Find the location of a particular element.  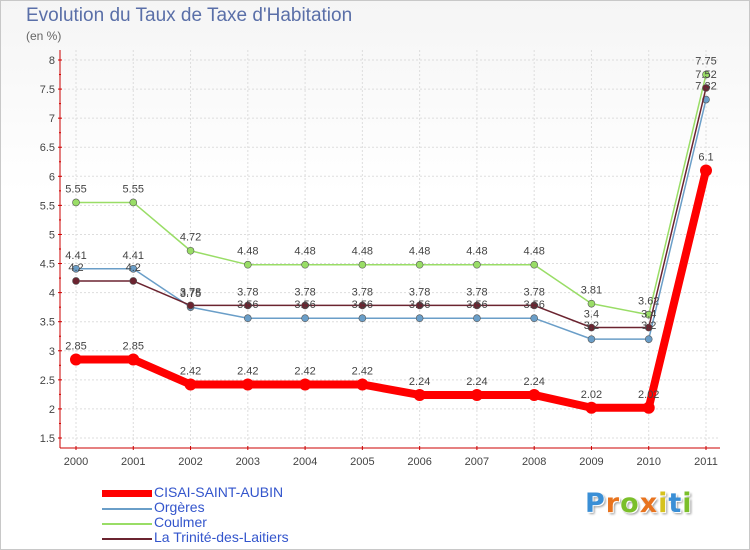

data-label: 3.2 is located at coordinates (591, 326).